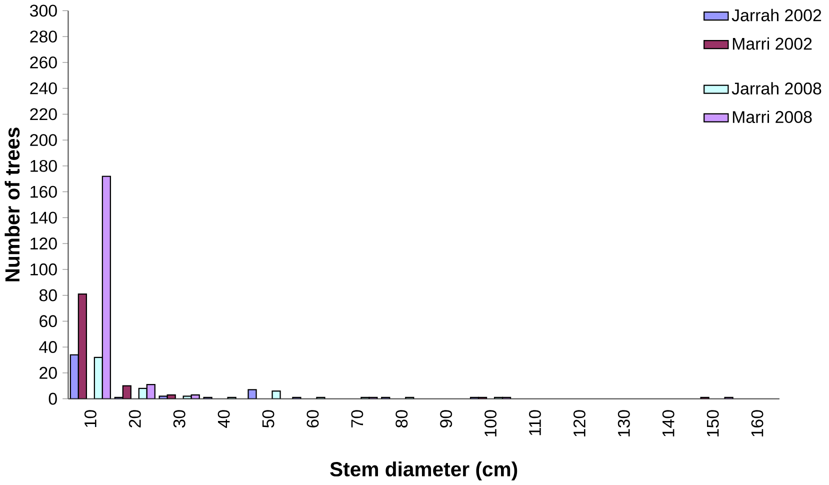 Image resolution: width=829 pixels, height=485 pixels. What do you see at coordinates (12, 205) in the screenshot?
I see `y-axis-title: Number of trees` at bounding box center [12, 205].